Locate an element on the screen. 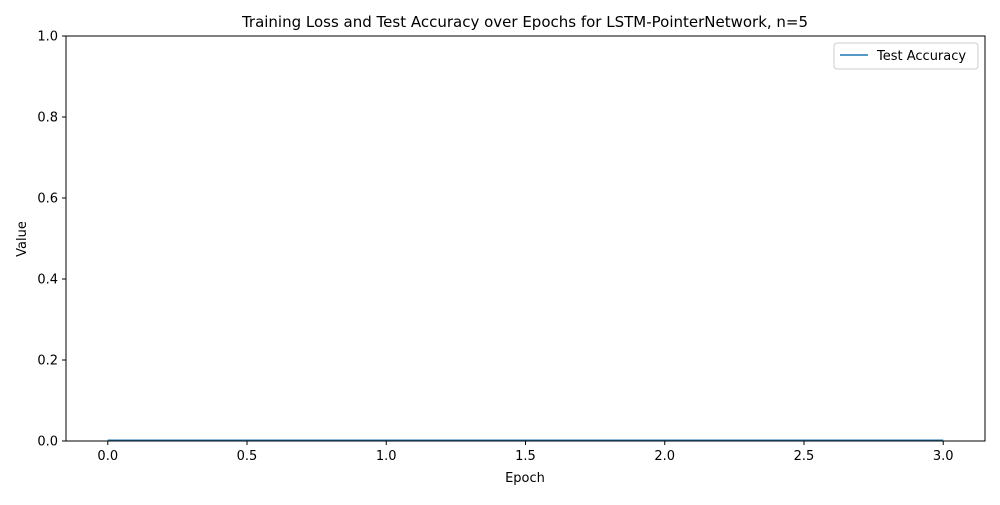  x-tick-label: 2.5 is located at coordinates (804, 456).